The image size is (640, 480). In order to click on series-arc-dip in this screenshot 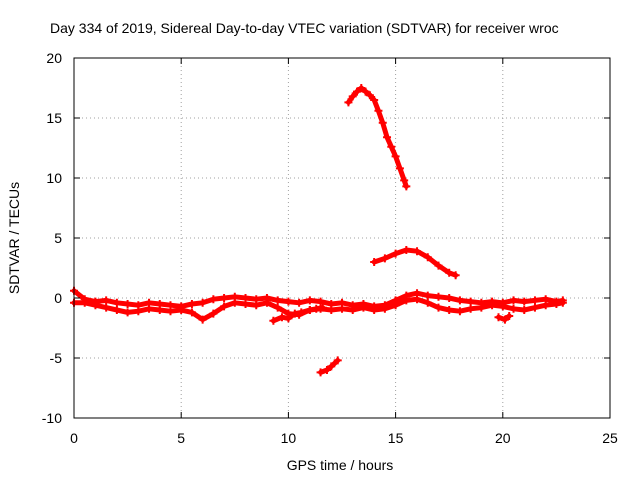, I will do `click(298, 314)`.